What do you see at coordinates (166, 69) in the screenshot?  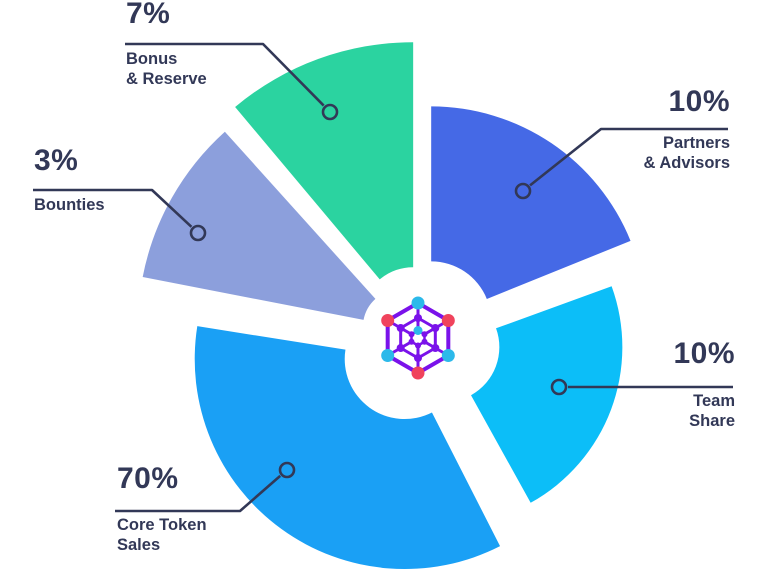 I see `slice-name-label-bonus-reserve: Bonus & Reserve` at bounding box center [166, 69].